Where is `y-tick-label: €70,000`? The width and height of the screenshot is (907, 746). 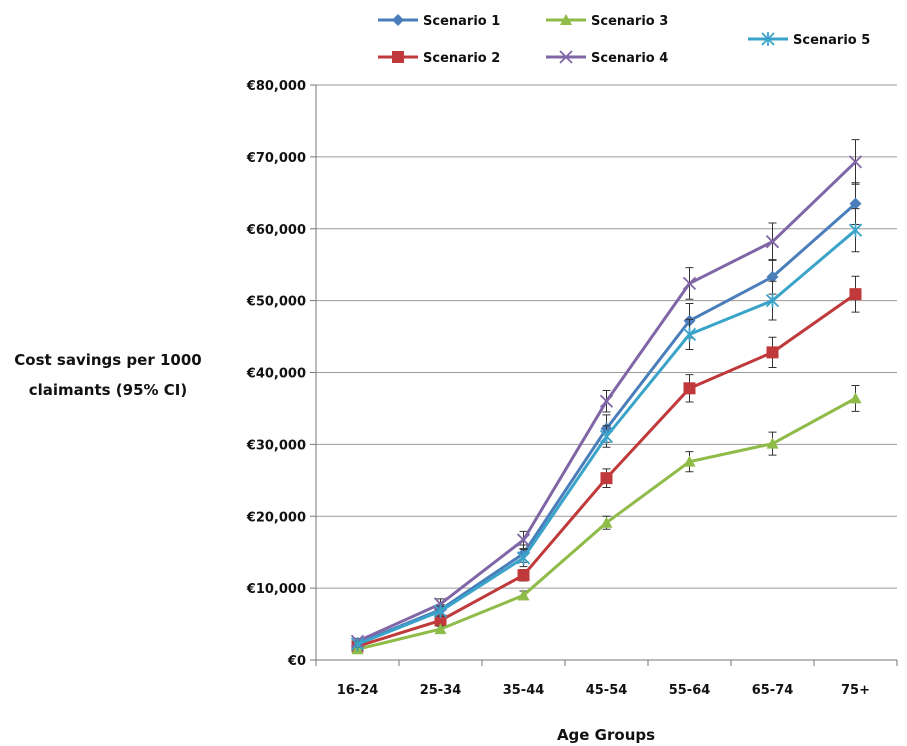
y-tick-label: €70,000 is located at coordinates (276, 158).